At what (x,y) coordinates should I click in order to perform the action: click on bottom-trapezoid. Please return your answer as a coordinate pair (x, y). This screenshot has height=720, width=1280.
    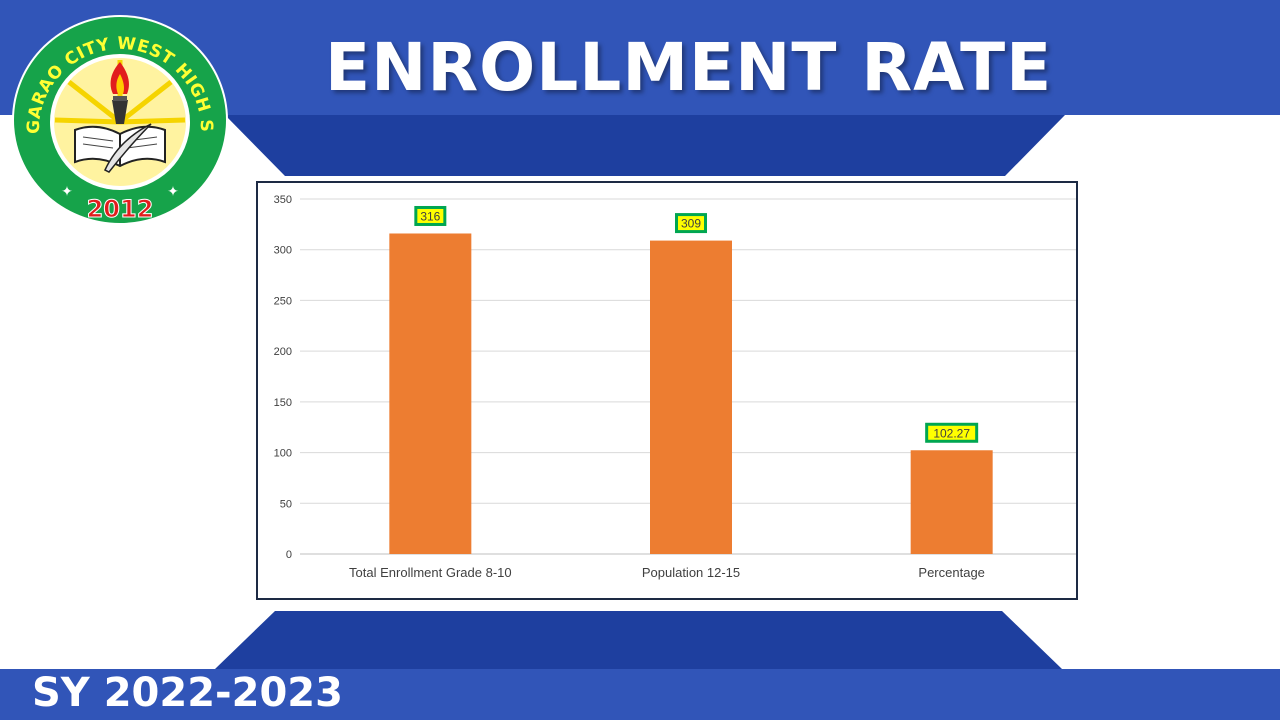
    Looking at the image, I should click on (638, 640).